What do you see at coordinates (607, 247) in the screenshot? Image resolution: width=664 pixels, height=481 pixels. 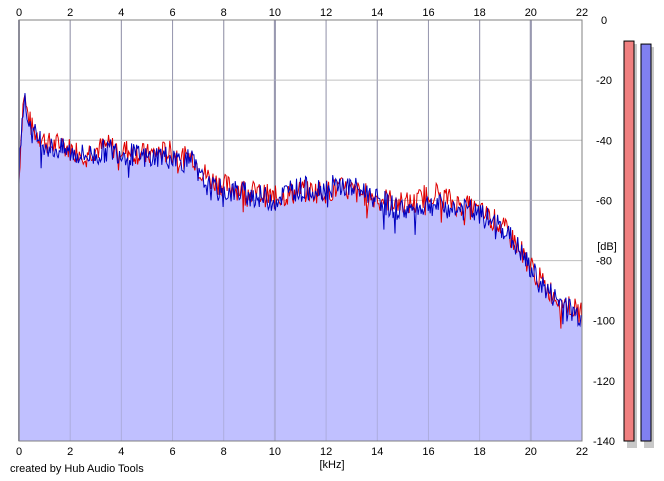 I see `y-axis-label: [dB]` at bounding box center [607, 247].